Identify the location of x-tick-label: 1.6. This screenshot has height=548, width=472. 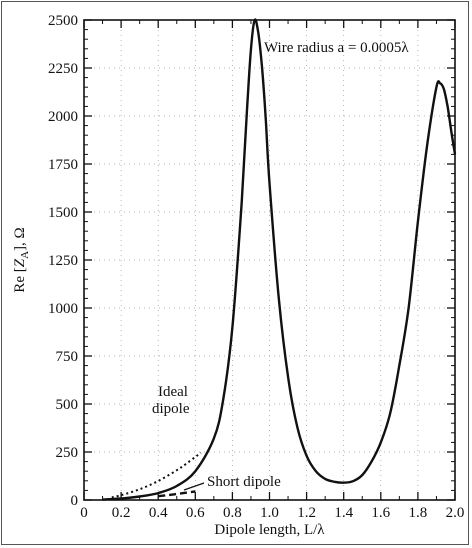
(380, 513).